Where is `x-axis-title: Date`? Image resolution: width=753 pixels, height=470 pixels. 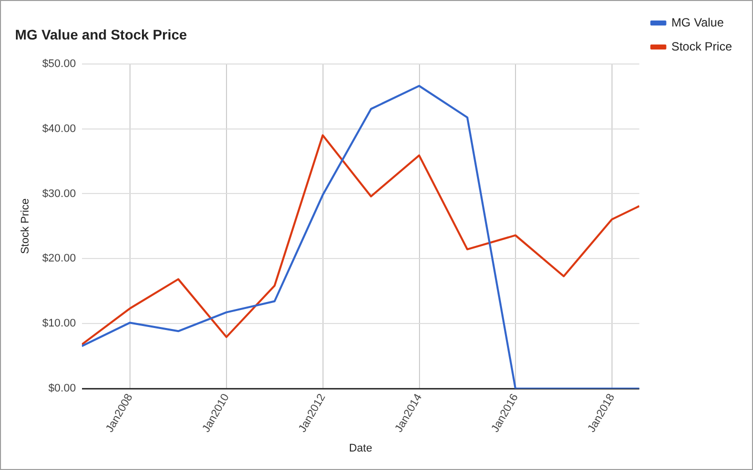 x-axis-title: Date is located at coordinates (360, 448).